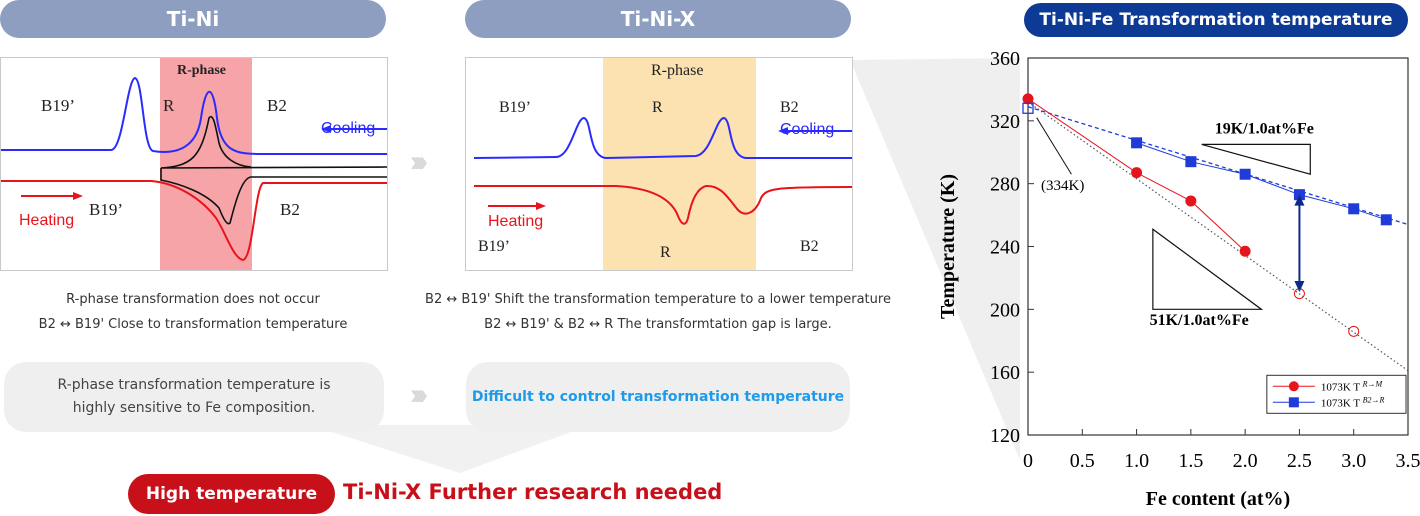  I want to click on tini-label-heating: Heating, so click(47, 220).